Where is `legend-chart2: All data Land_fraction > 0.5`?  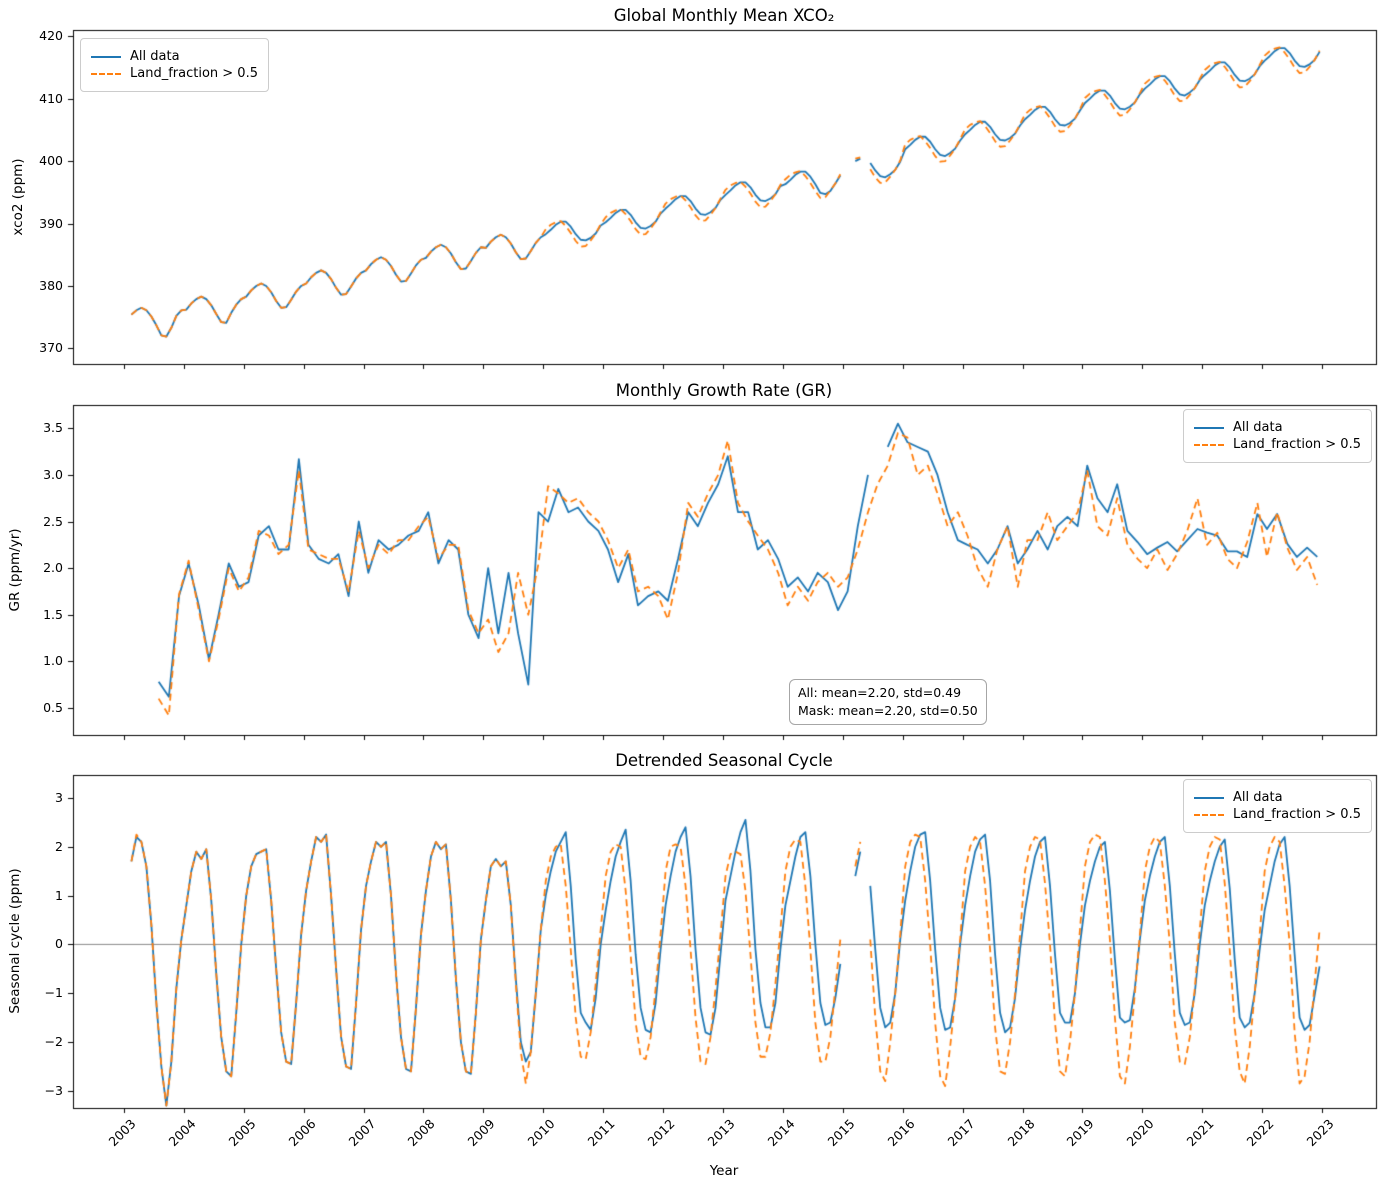
legend-chart2: All data Land_fraction > 0.5 is located at coordinates (1277, 436).